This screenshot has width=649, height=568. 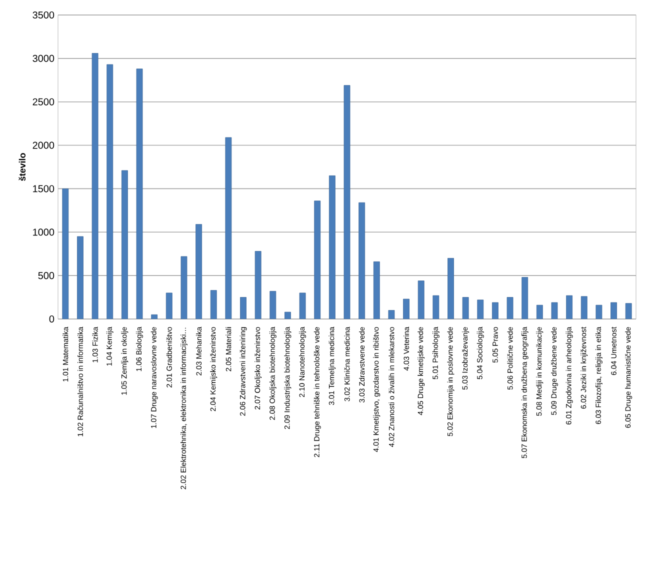 I want to click on y-axis-title: število, so click(x=22, y=167).